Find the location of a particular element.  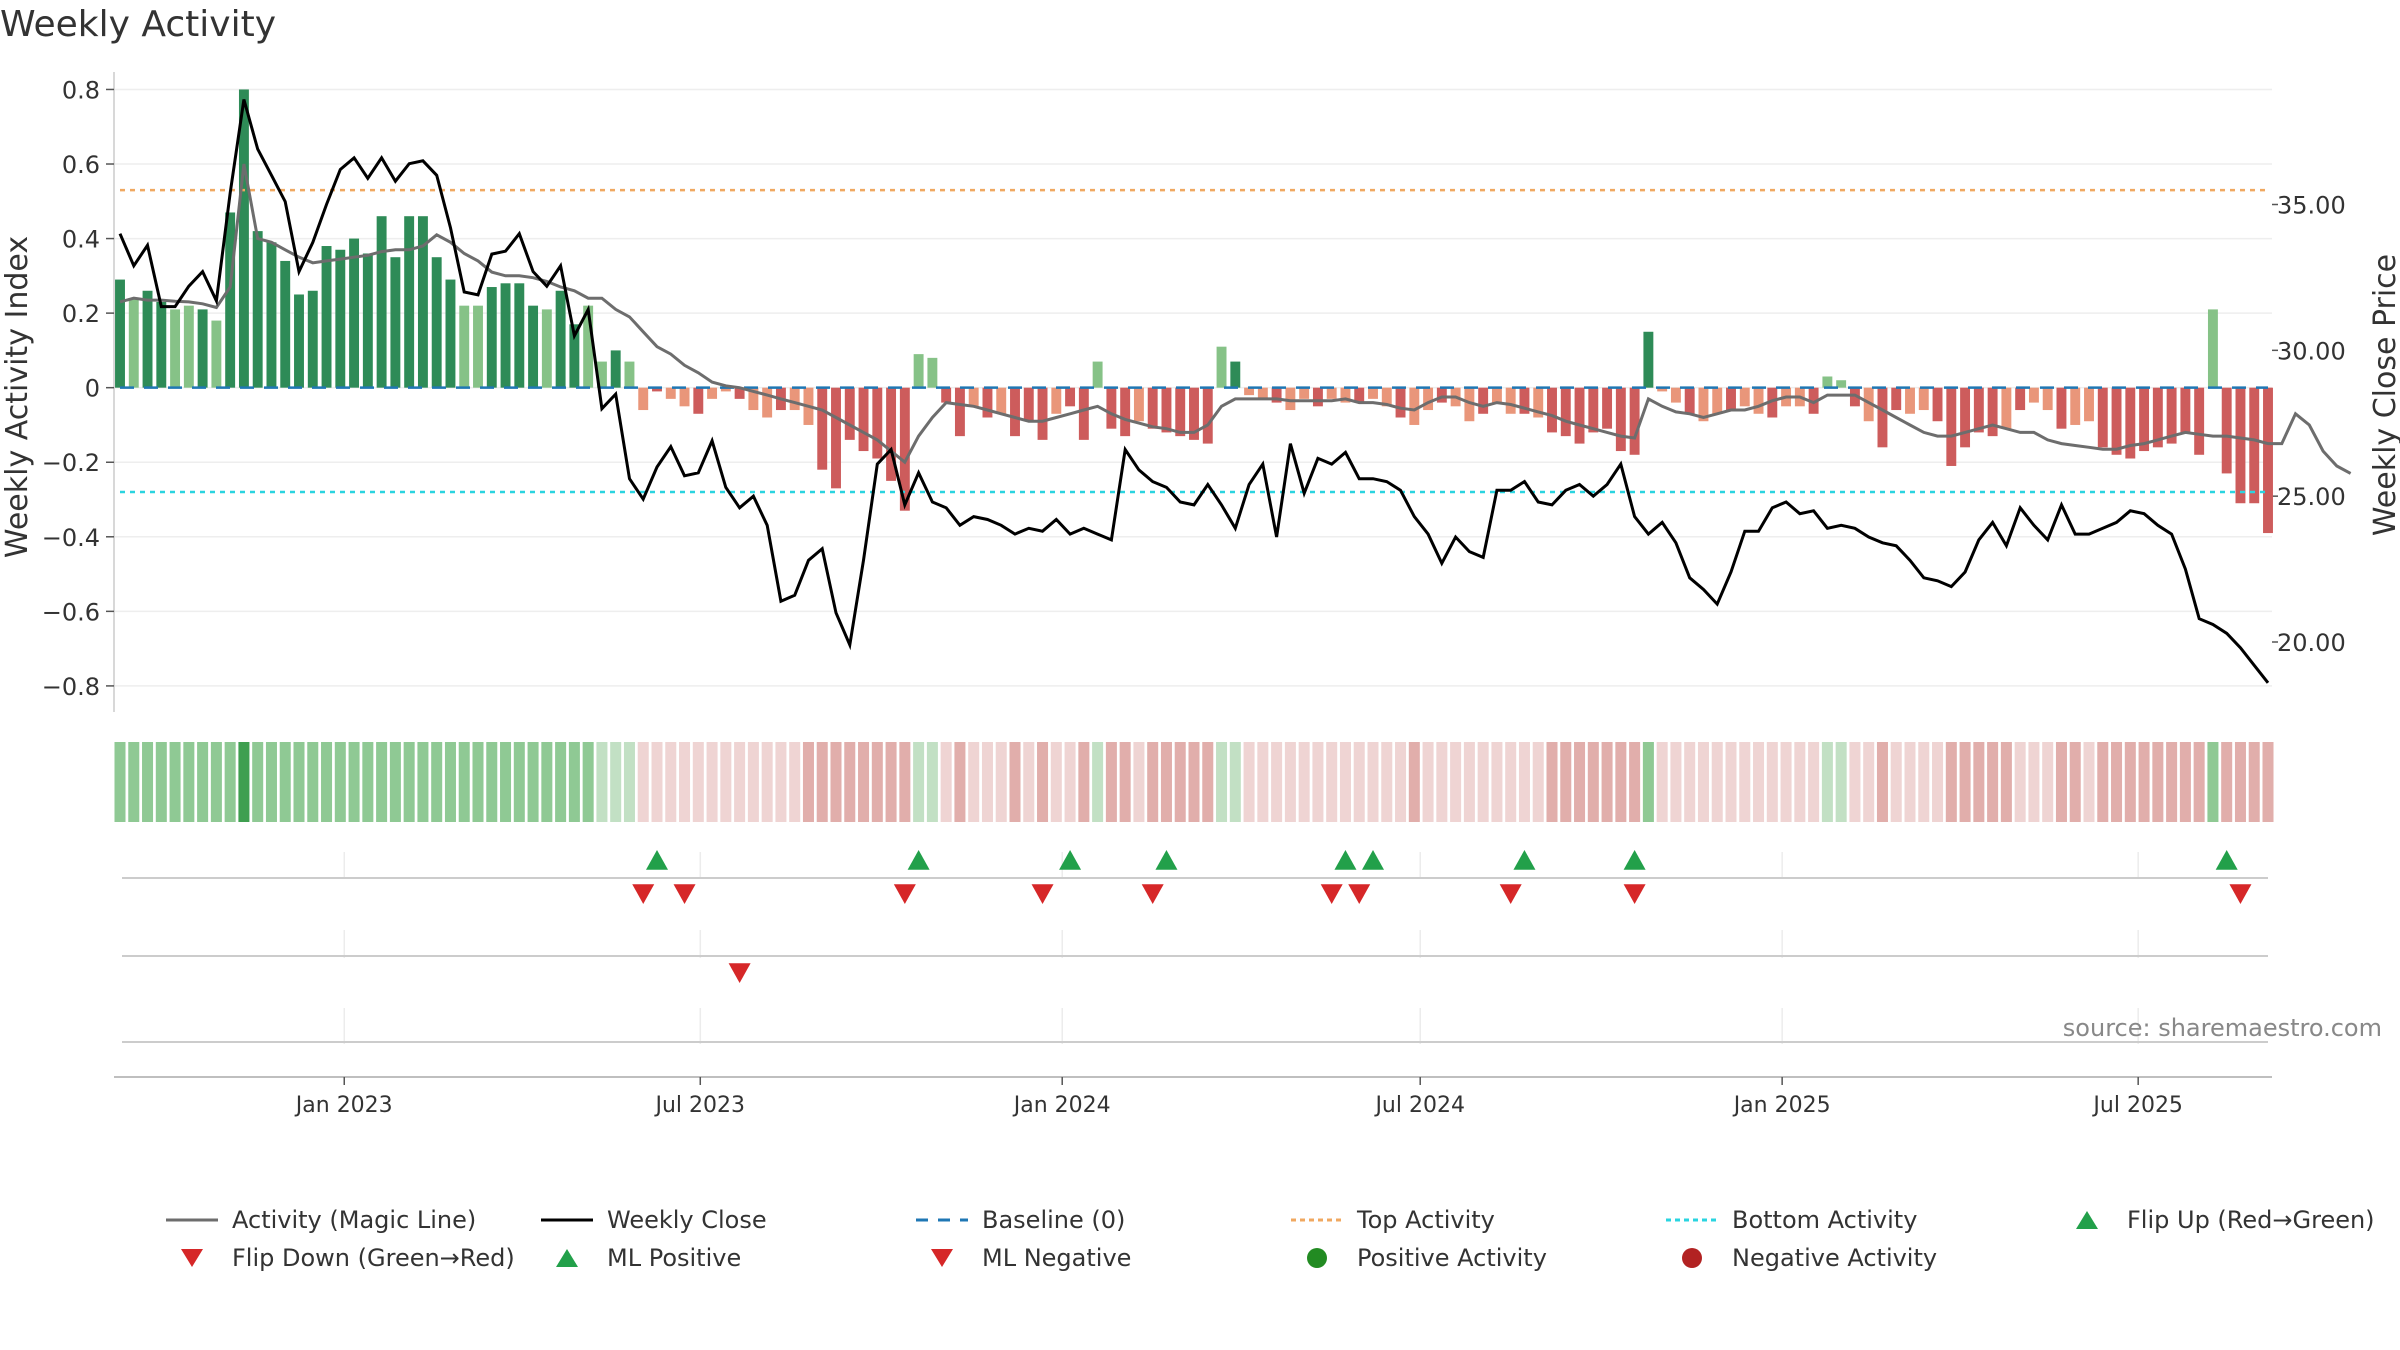

legend-item-baseline: Baseline (0) is located at coordinates (1017, 1220).